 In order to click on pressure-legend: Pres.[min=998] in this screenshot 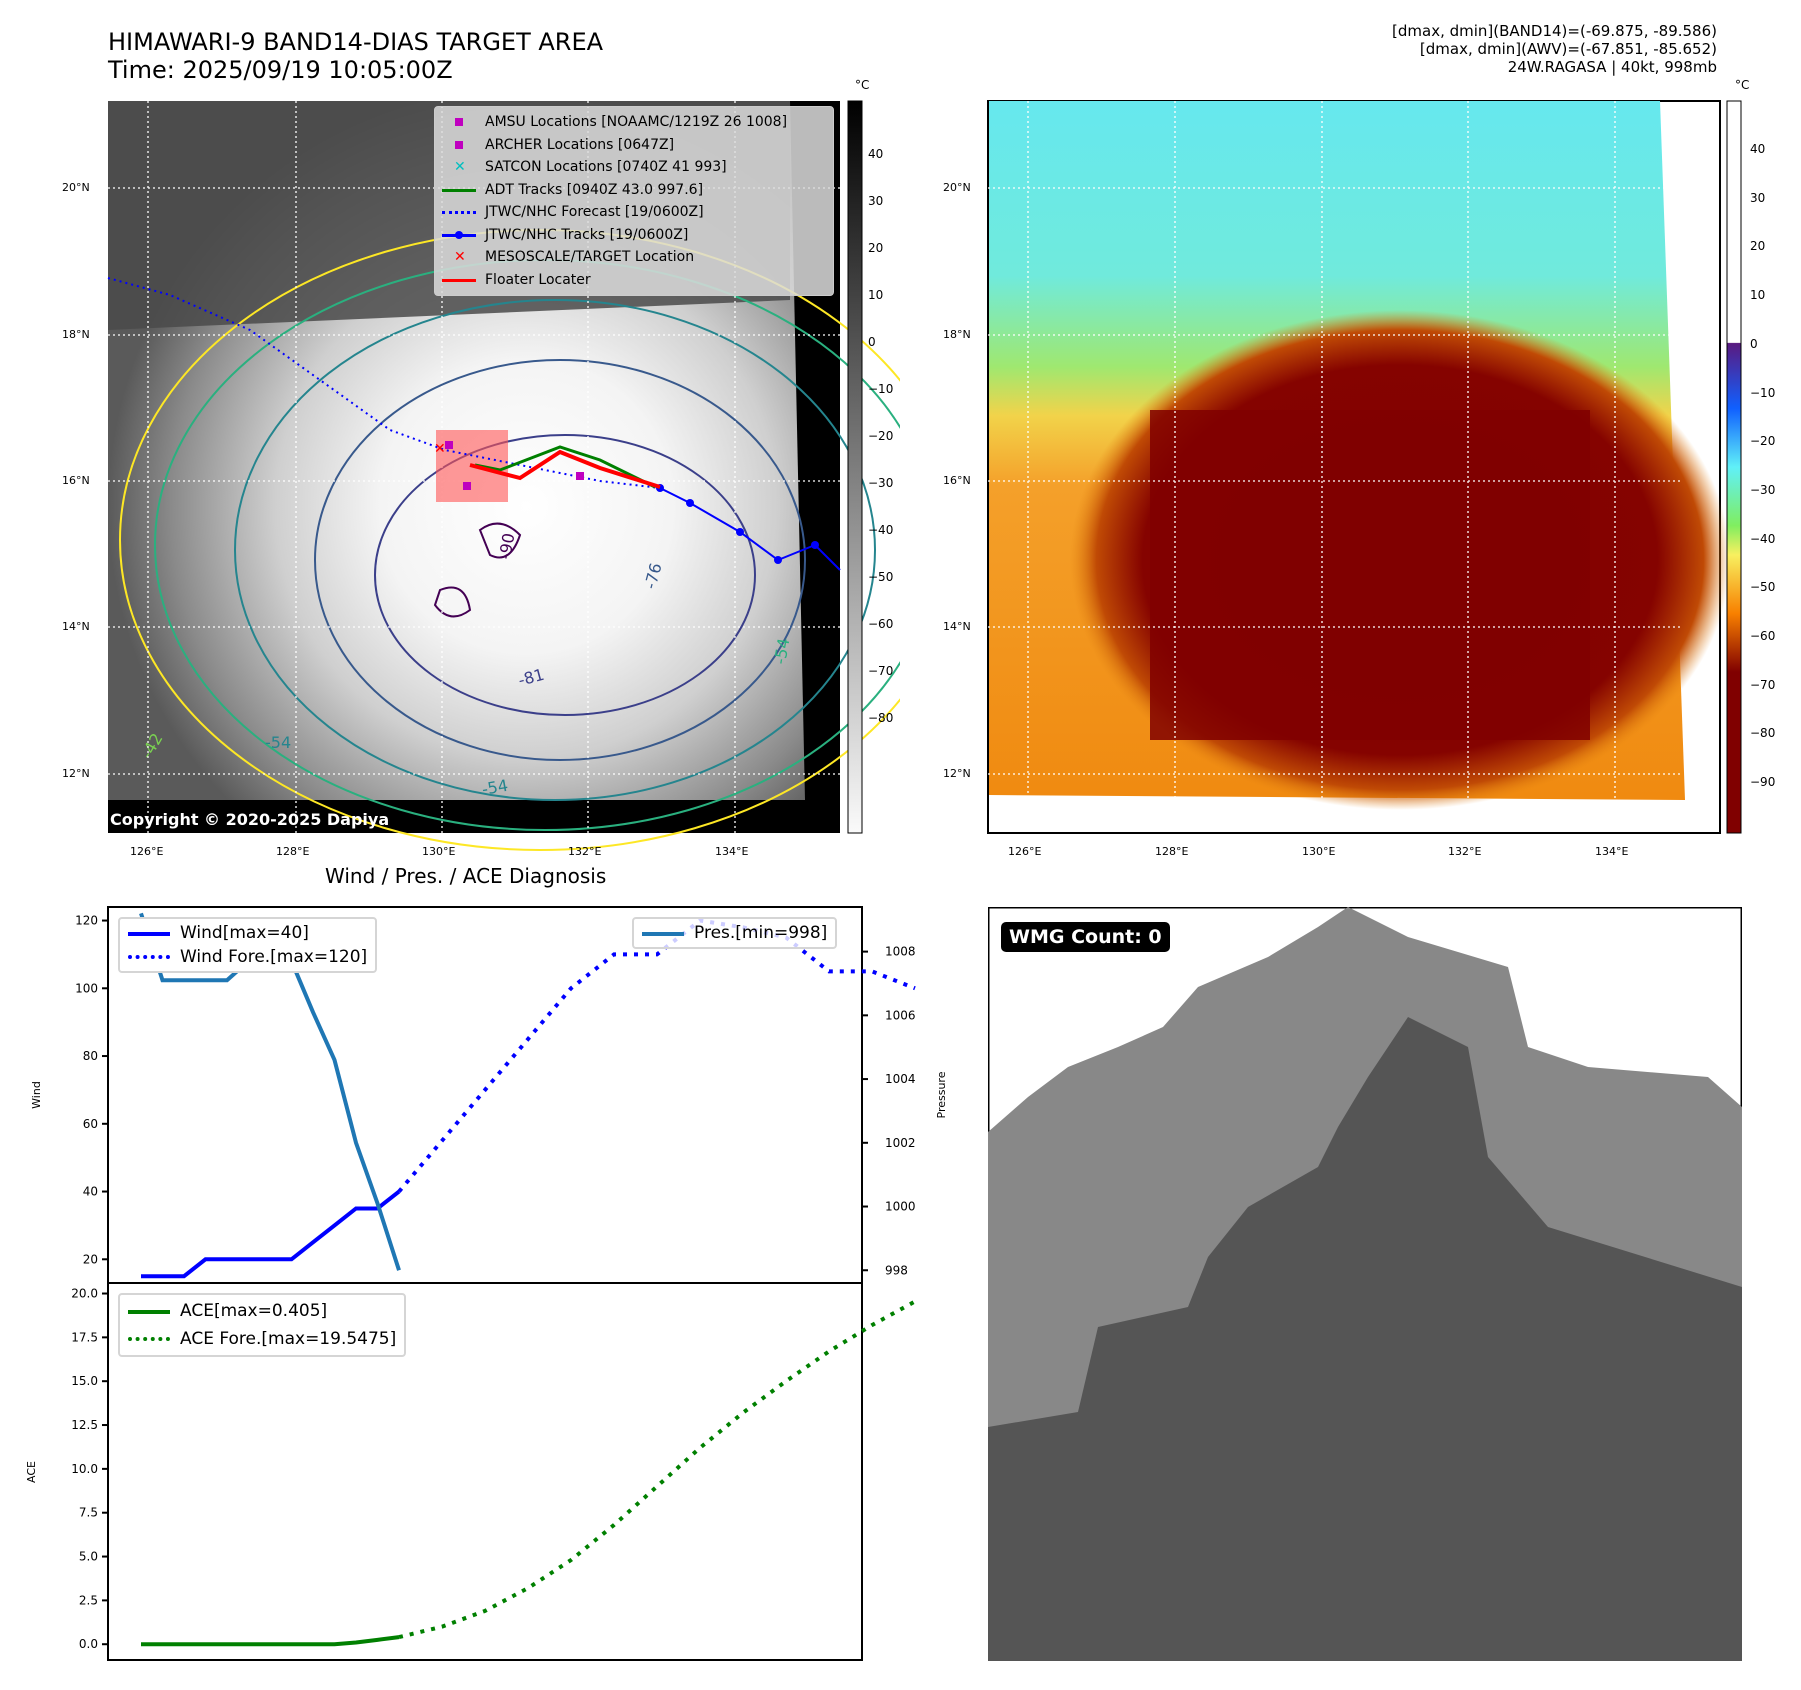, I will do `click(735, 933)`.